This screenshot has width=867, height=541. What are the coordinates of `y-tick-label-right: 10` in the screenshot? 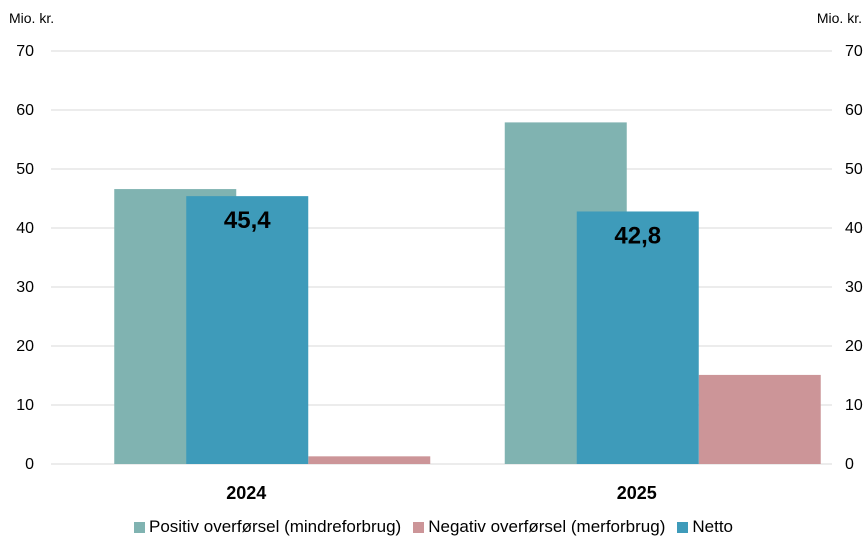 It's located at (854, 405).